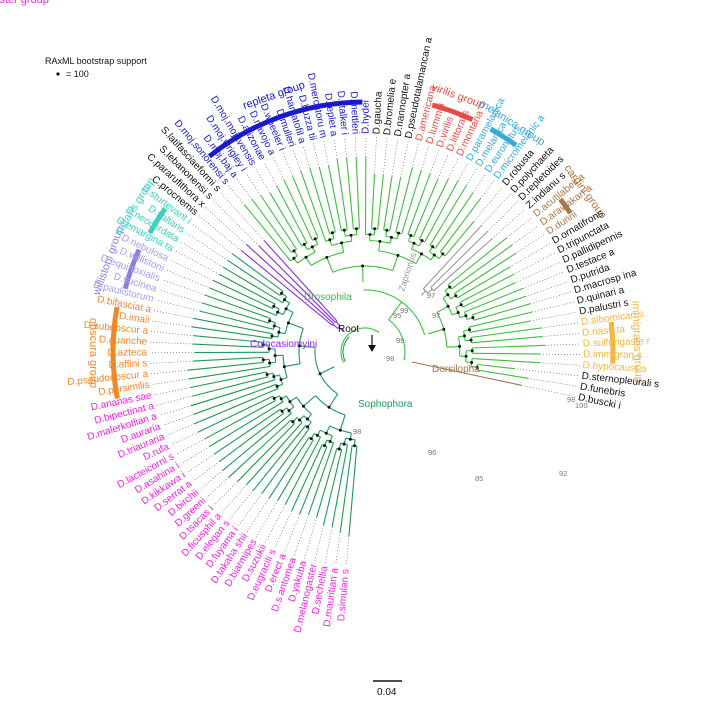 The image size is (725, 718). What do you see at coordinates (357, 338) in the screenshot?
I see `root-marker: Root` at bounding box center [357, 338].